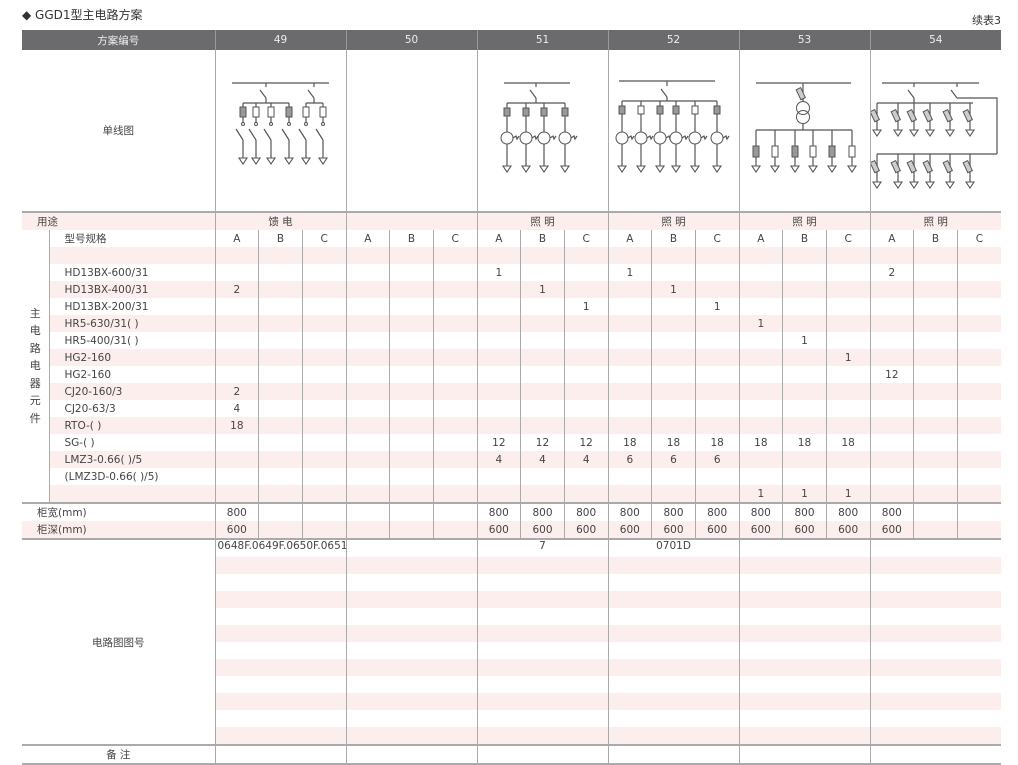 This screenshot has width=1018, height=765. I want to click on scheme-54-header: 54, so click(935, 40).